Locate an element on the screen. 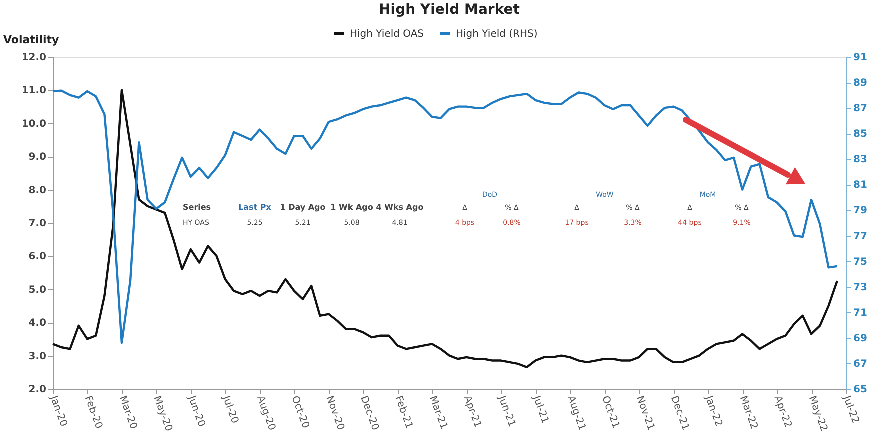 The height and width of the screenshot is (448, 885). y2-tick-label: 65 is located at coordinates (861, 390).